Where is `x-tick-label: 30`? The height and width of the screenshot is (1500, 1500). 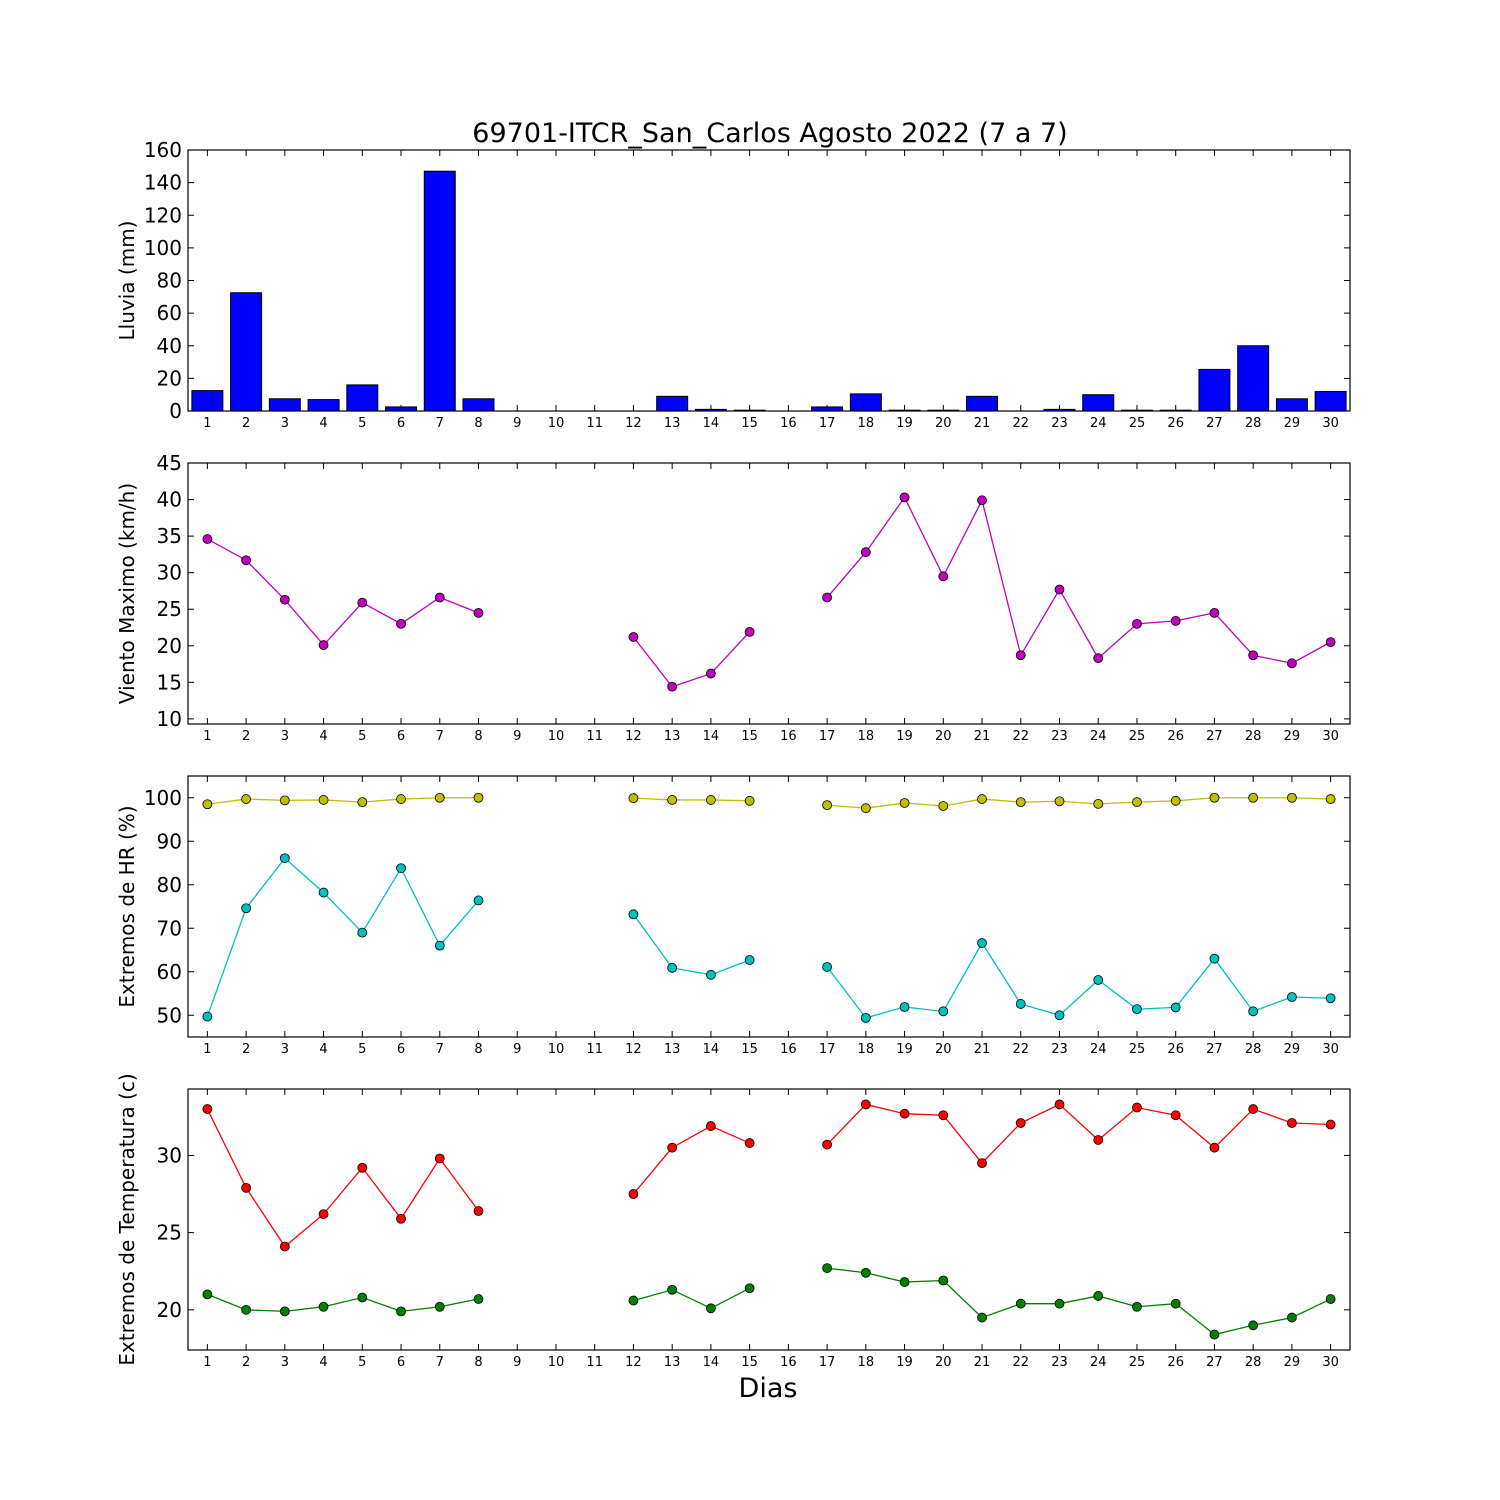 x-tick-label: 30 is located at coordinates (1330, 423).